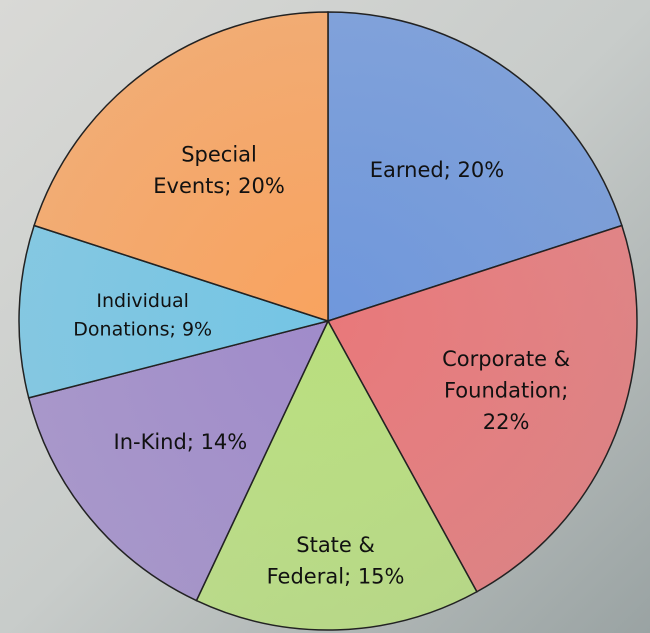 Image resolution: width=650 pixels, height=633 pixels. I want to click on data-label: Special Events; 20%, so click(219, 170).